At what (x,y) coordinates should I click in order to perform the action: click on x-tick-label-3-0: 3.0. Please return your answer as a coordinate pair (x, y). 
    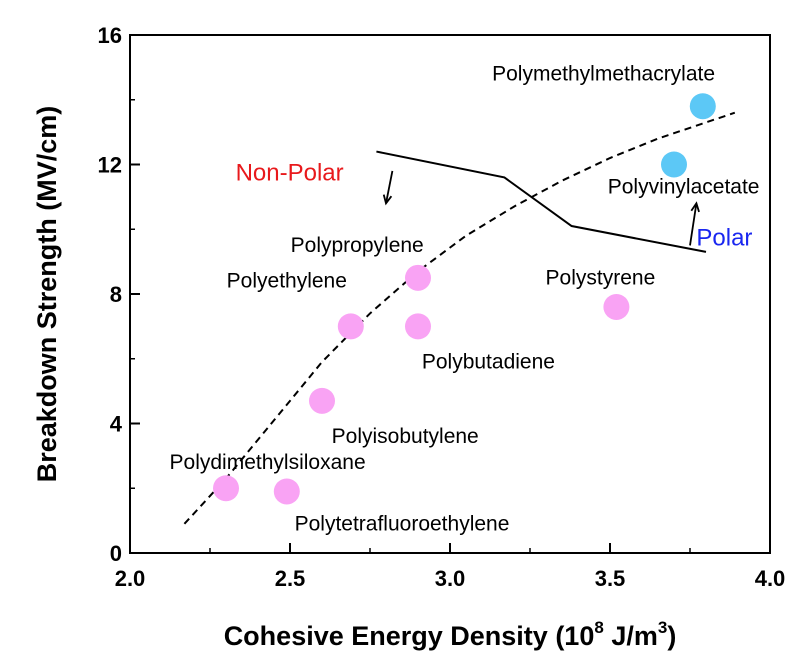
    Looking at the image, I should click on (450, 578).